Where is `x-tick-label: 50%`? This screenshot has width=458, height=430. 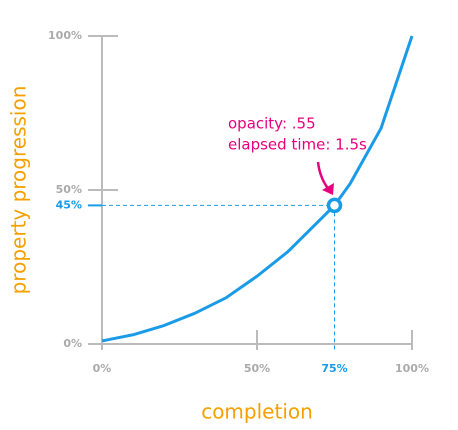
x-tick-label: 50% is located at coordinates (257, 368).